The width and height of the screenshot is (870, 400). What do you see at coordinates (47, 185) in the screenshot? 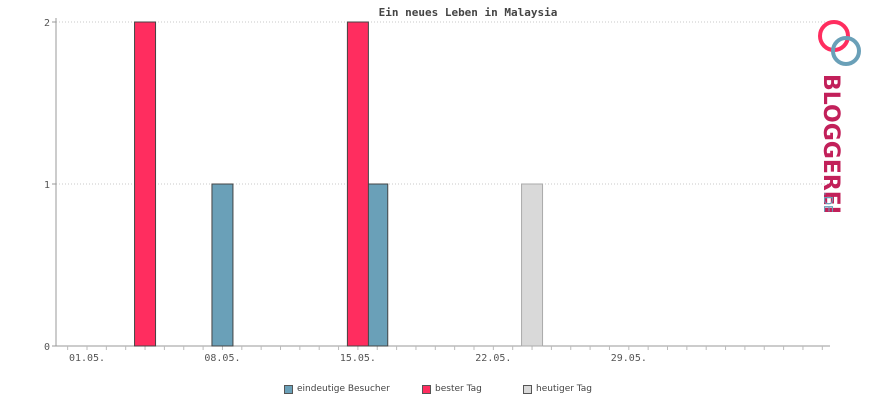
I see `y-tick-label: 1` at bounding box center [47, 185].